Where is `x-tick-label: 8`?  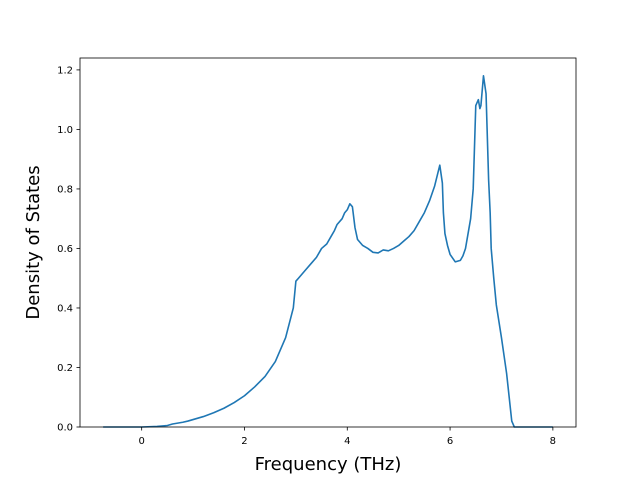 x-tick-label: 8 is located at coordinates (553, 441).